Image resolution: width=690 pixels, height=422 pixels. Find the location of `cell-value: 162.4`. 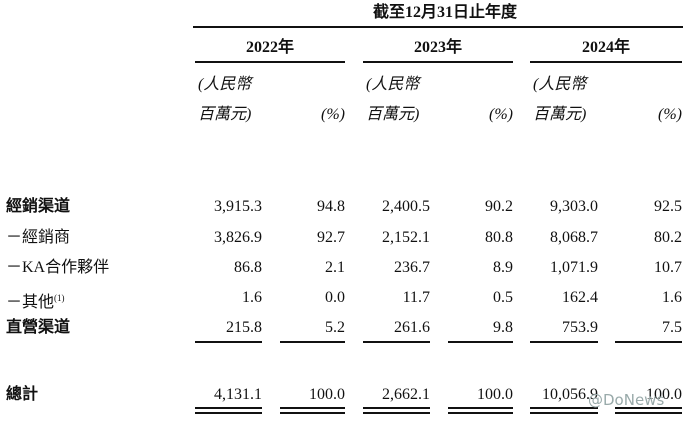

cell-value: 162.4 is located at coordinates (580, 297).